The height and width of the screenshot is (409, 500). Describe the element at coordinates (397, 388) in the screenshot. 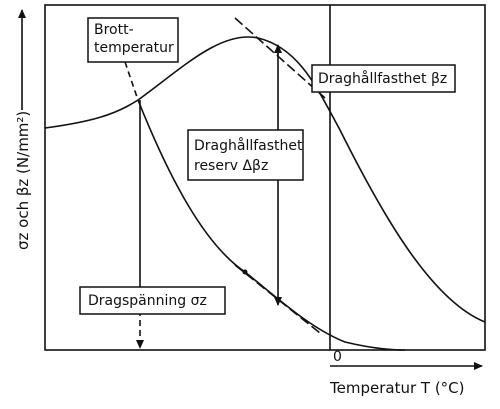

I see `x-axis-label: Temperatur T (°C)` at that location.